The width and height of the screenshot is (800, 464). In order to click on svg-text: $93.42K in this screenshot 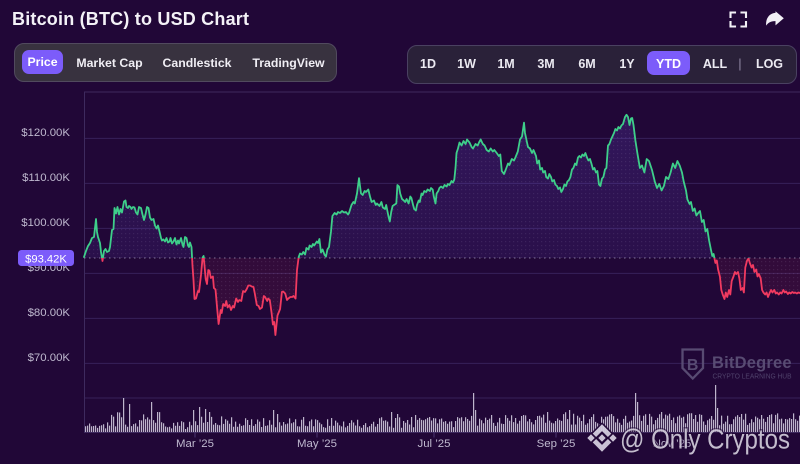, I will do `click(46, 259)`.